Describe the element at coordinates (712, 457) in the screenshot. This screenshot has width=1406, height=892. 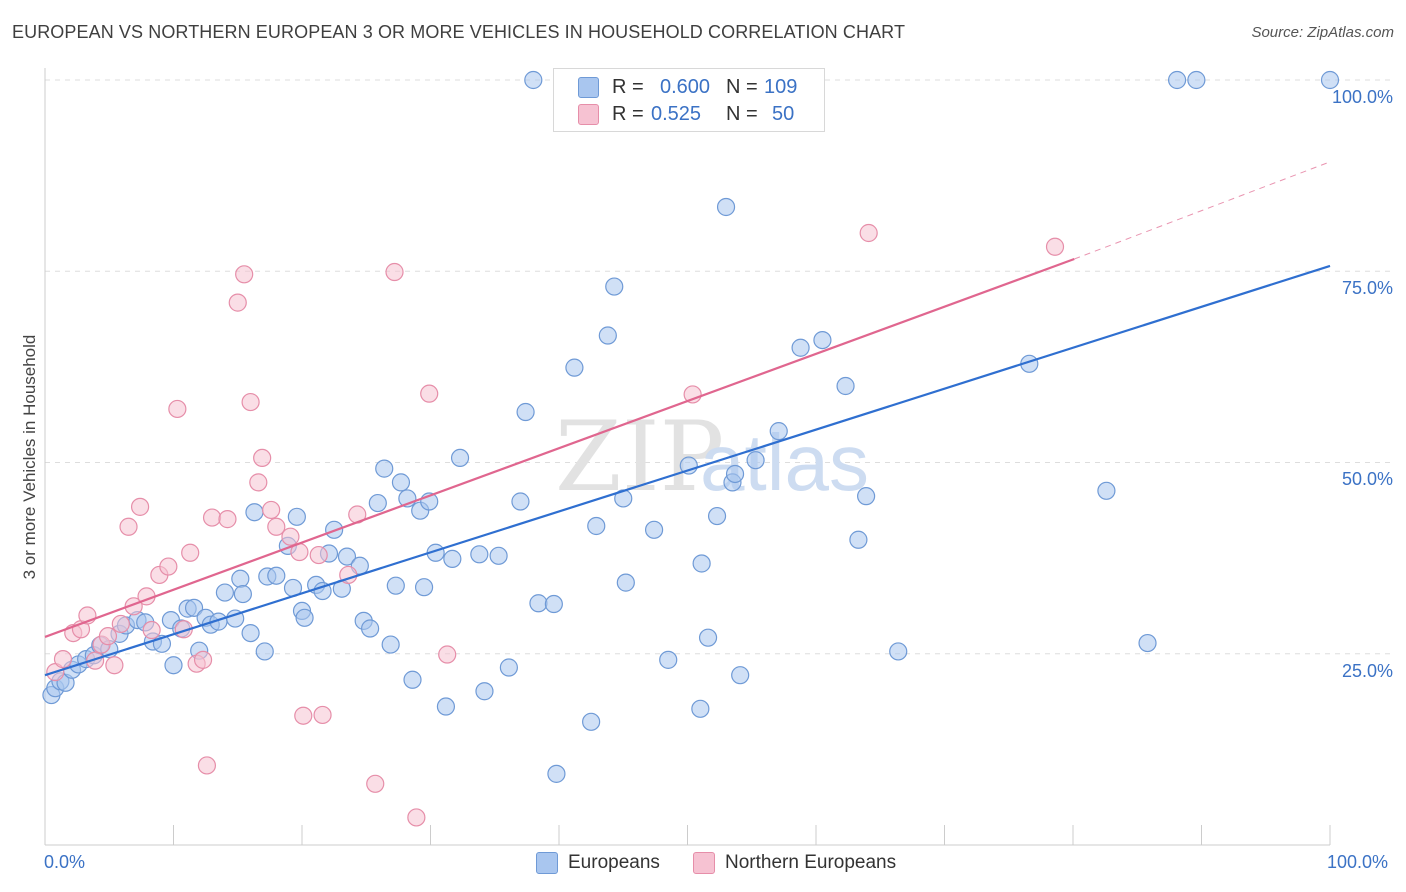
I see `watermark: ZIP atlas` at that location.